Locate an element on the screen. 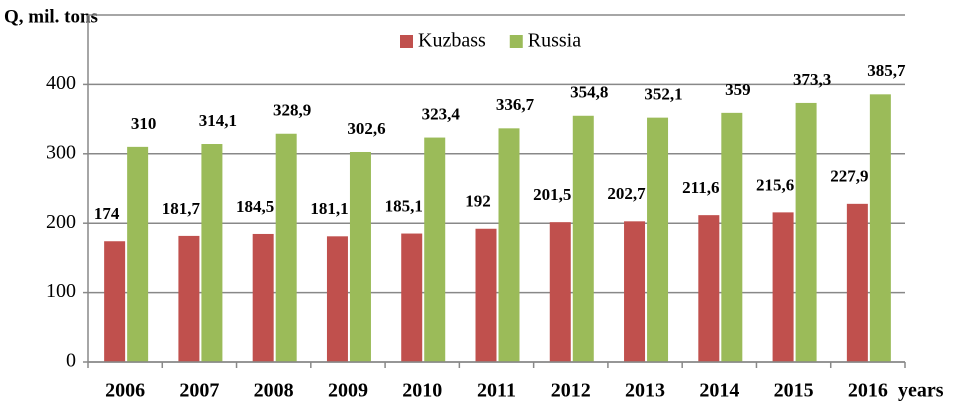 The height and width of the screenshot is (407, 971). x-tick-label: 2008 is located at coordinates (274, 391).